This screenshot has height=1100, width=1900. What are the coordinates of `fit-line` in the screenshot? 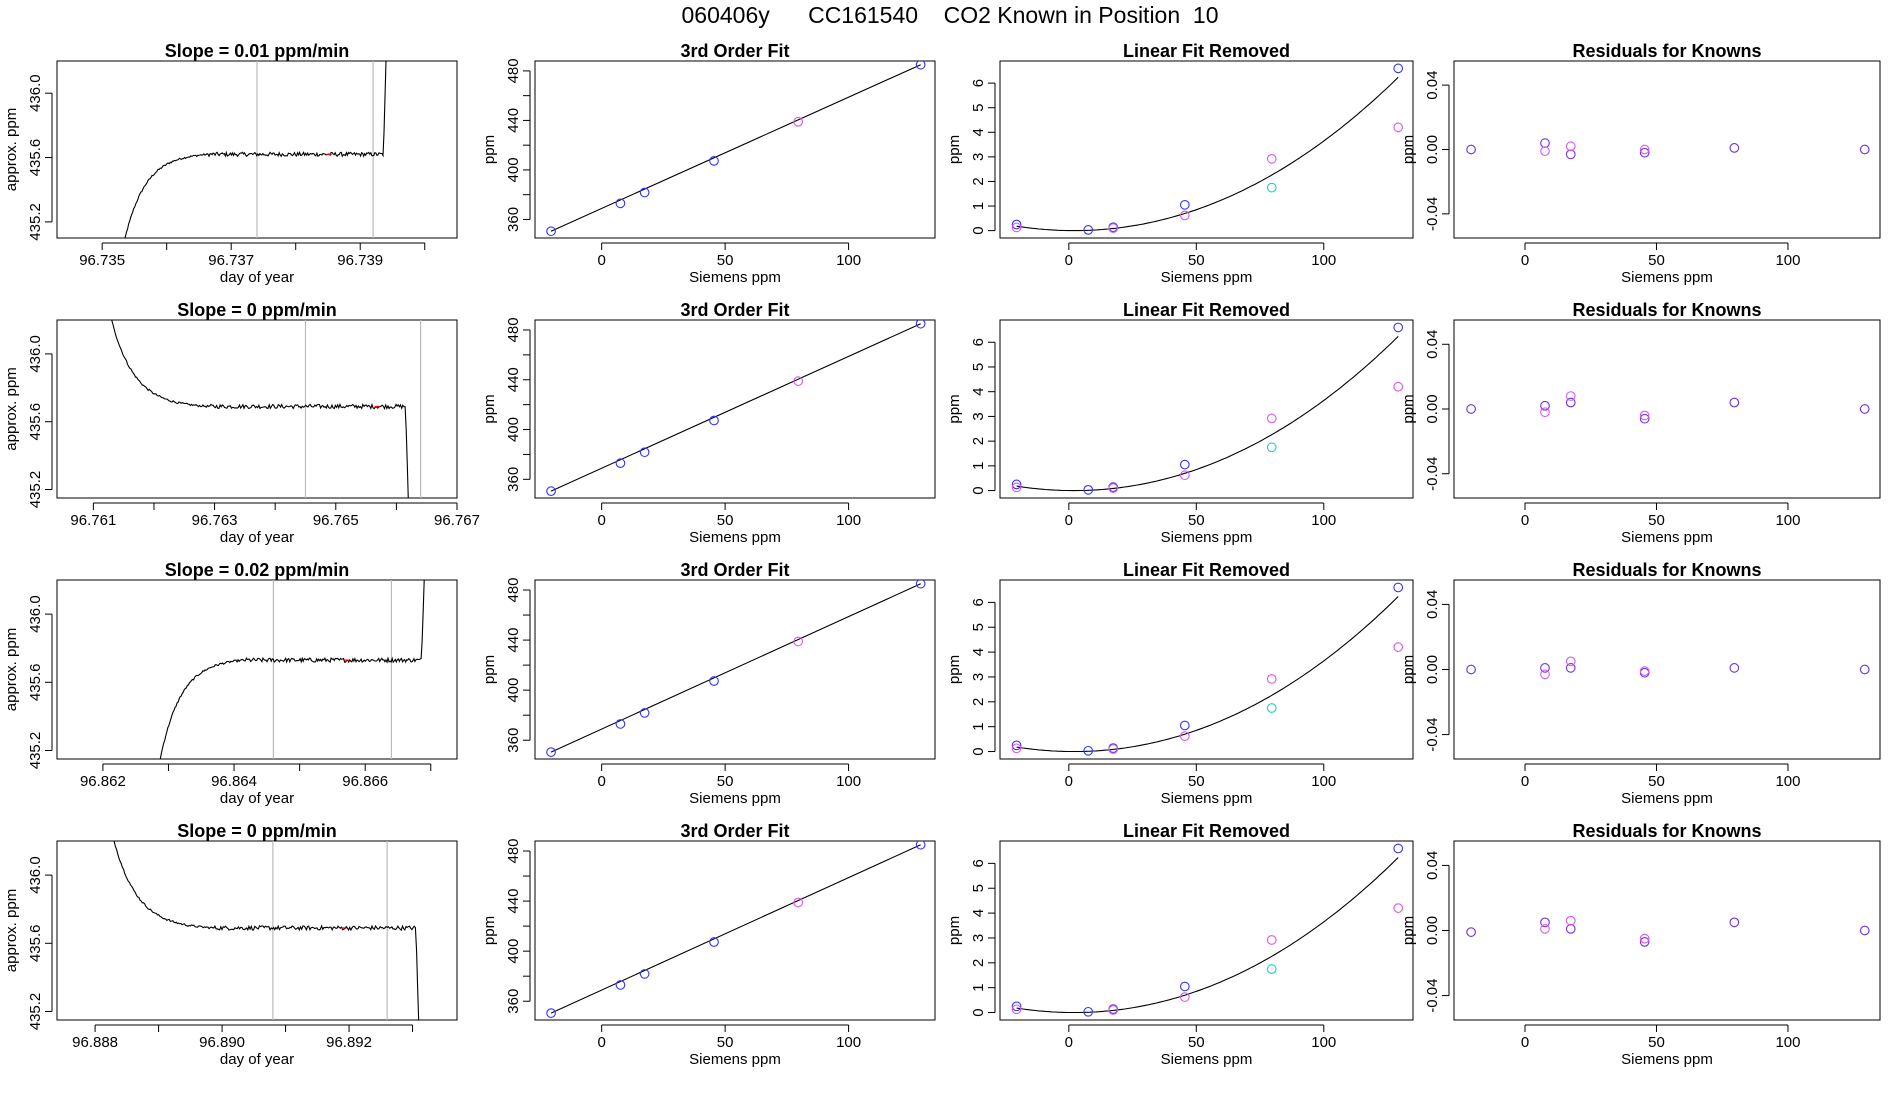 It's located at (735, 668).